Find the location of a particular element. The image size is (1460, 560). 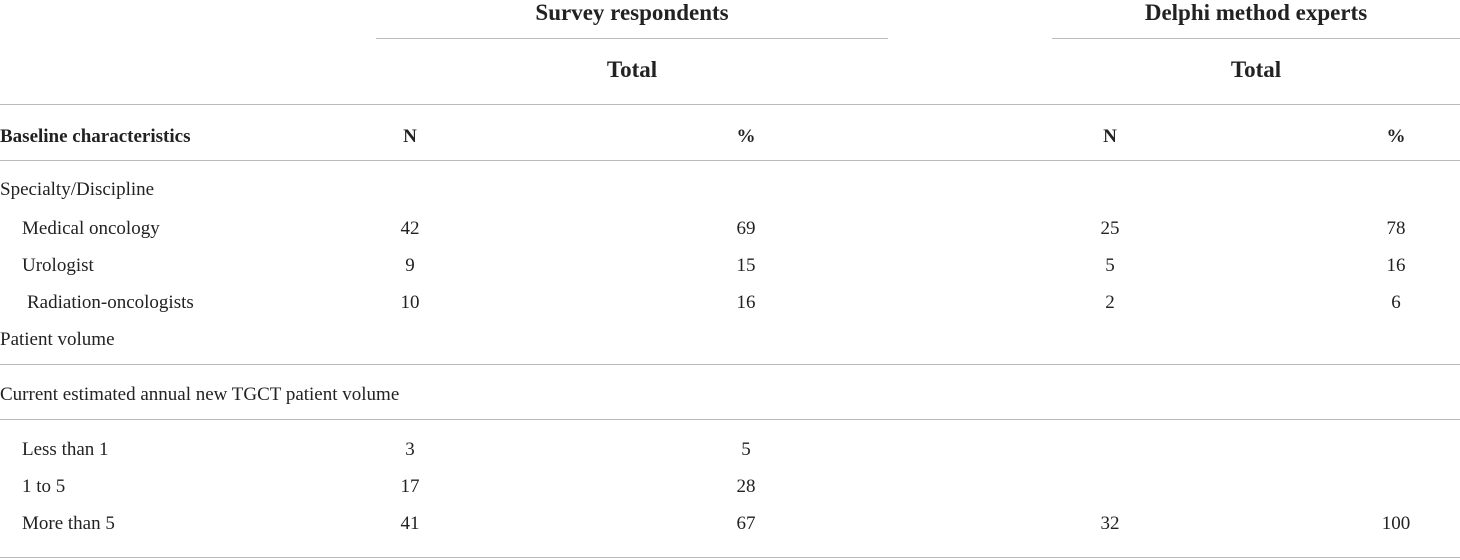

cell-value: 2 is located at coordinates (1110, 302).